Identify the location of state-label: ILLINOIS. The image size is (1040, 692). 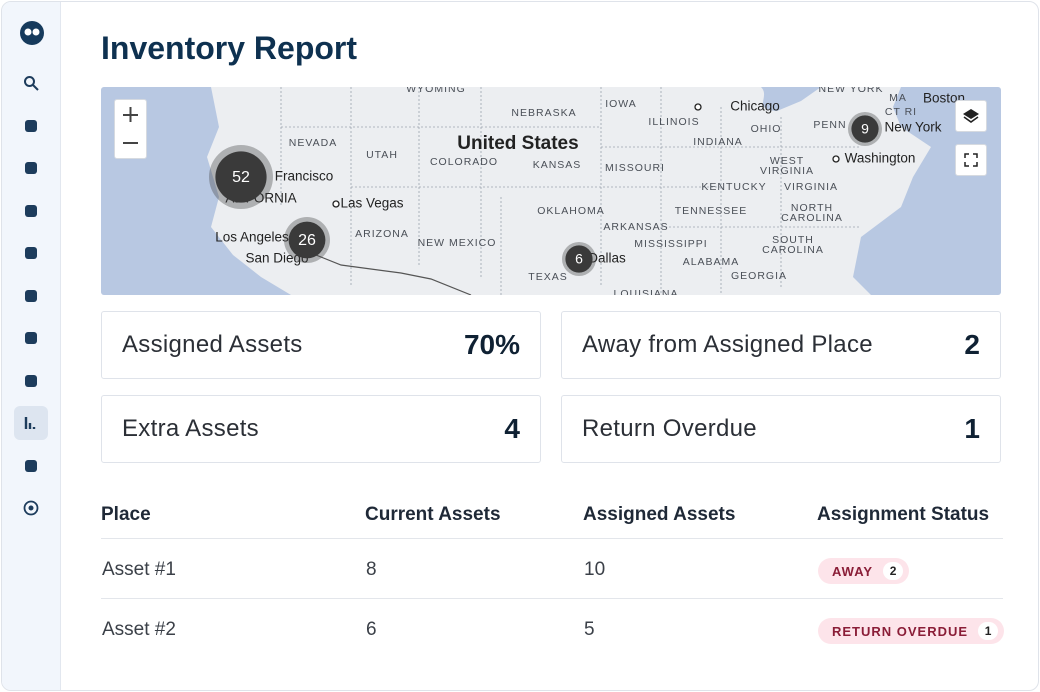
(673, 122).